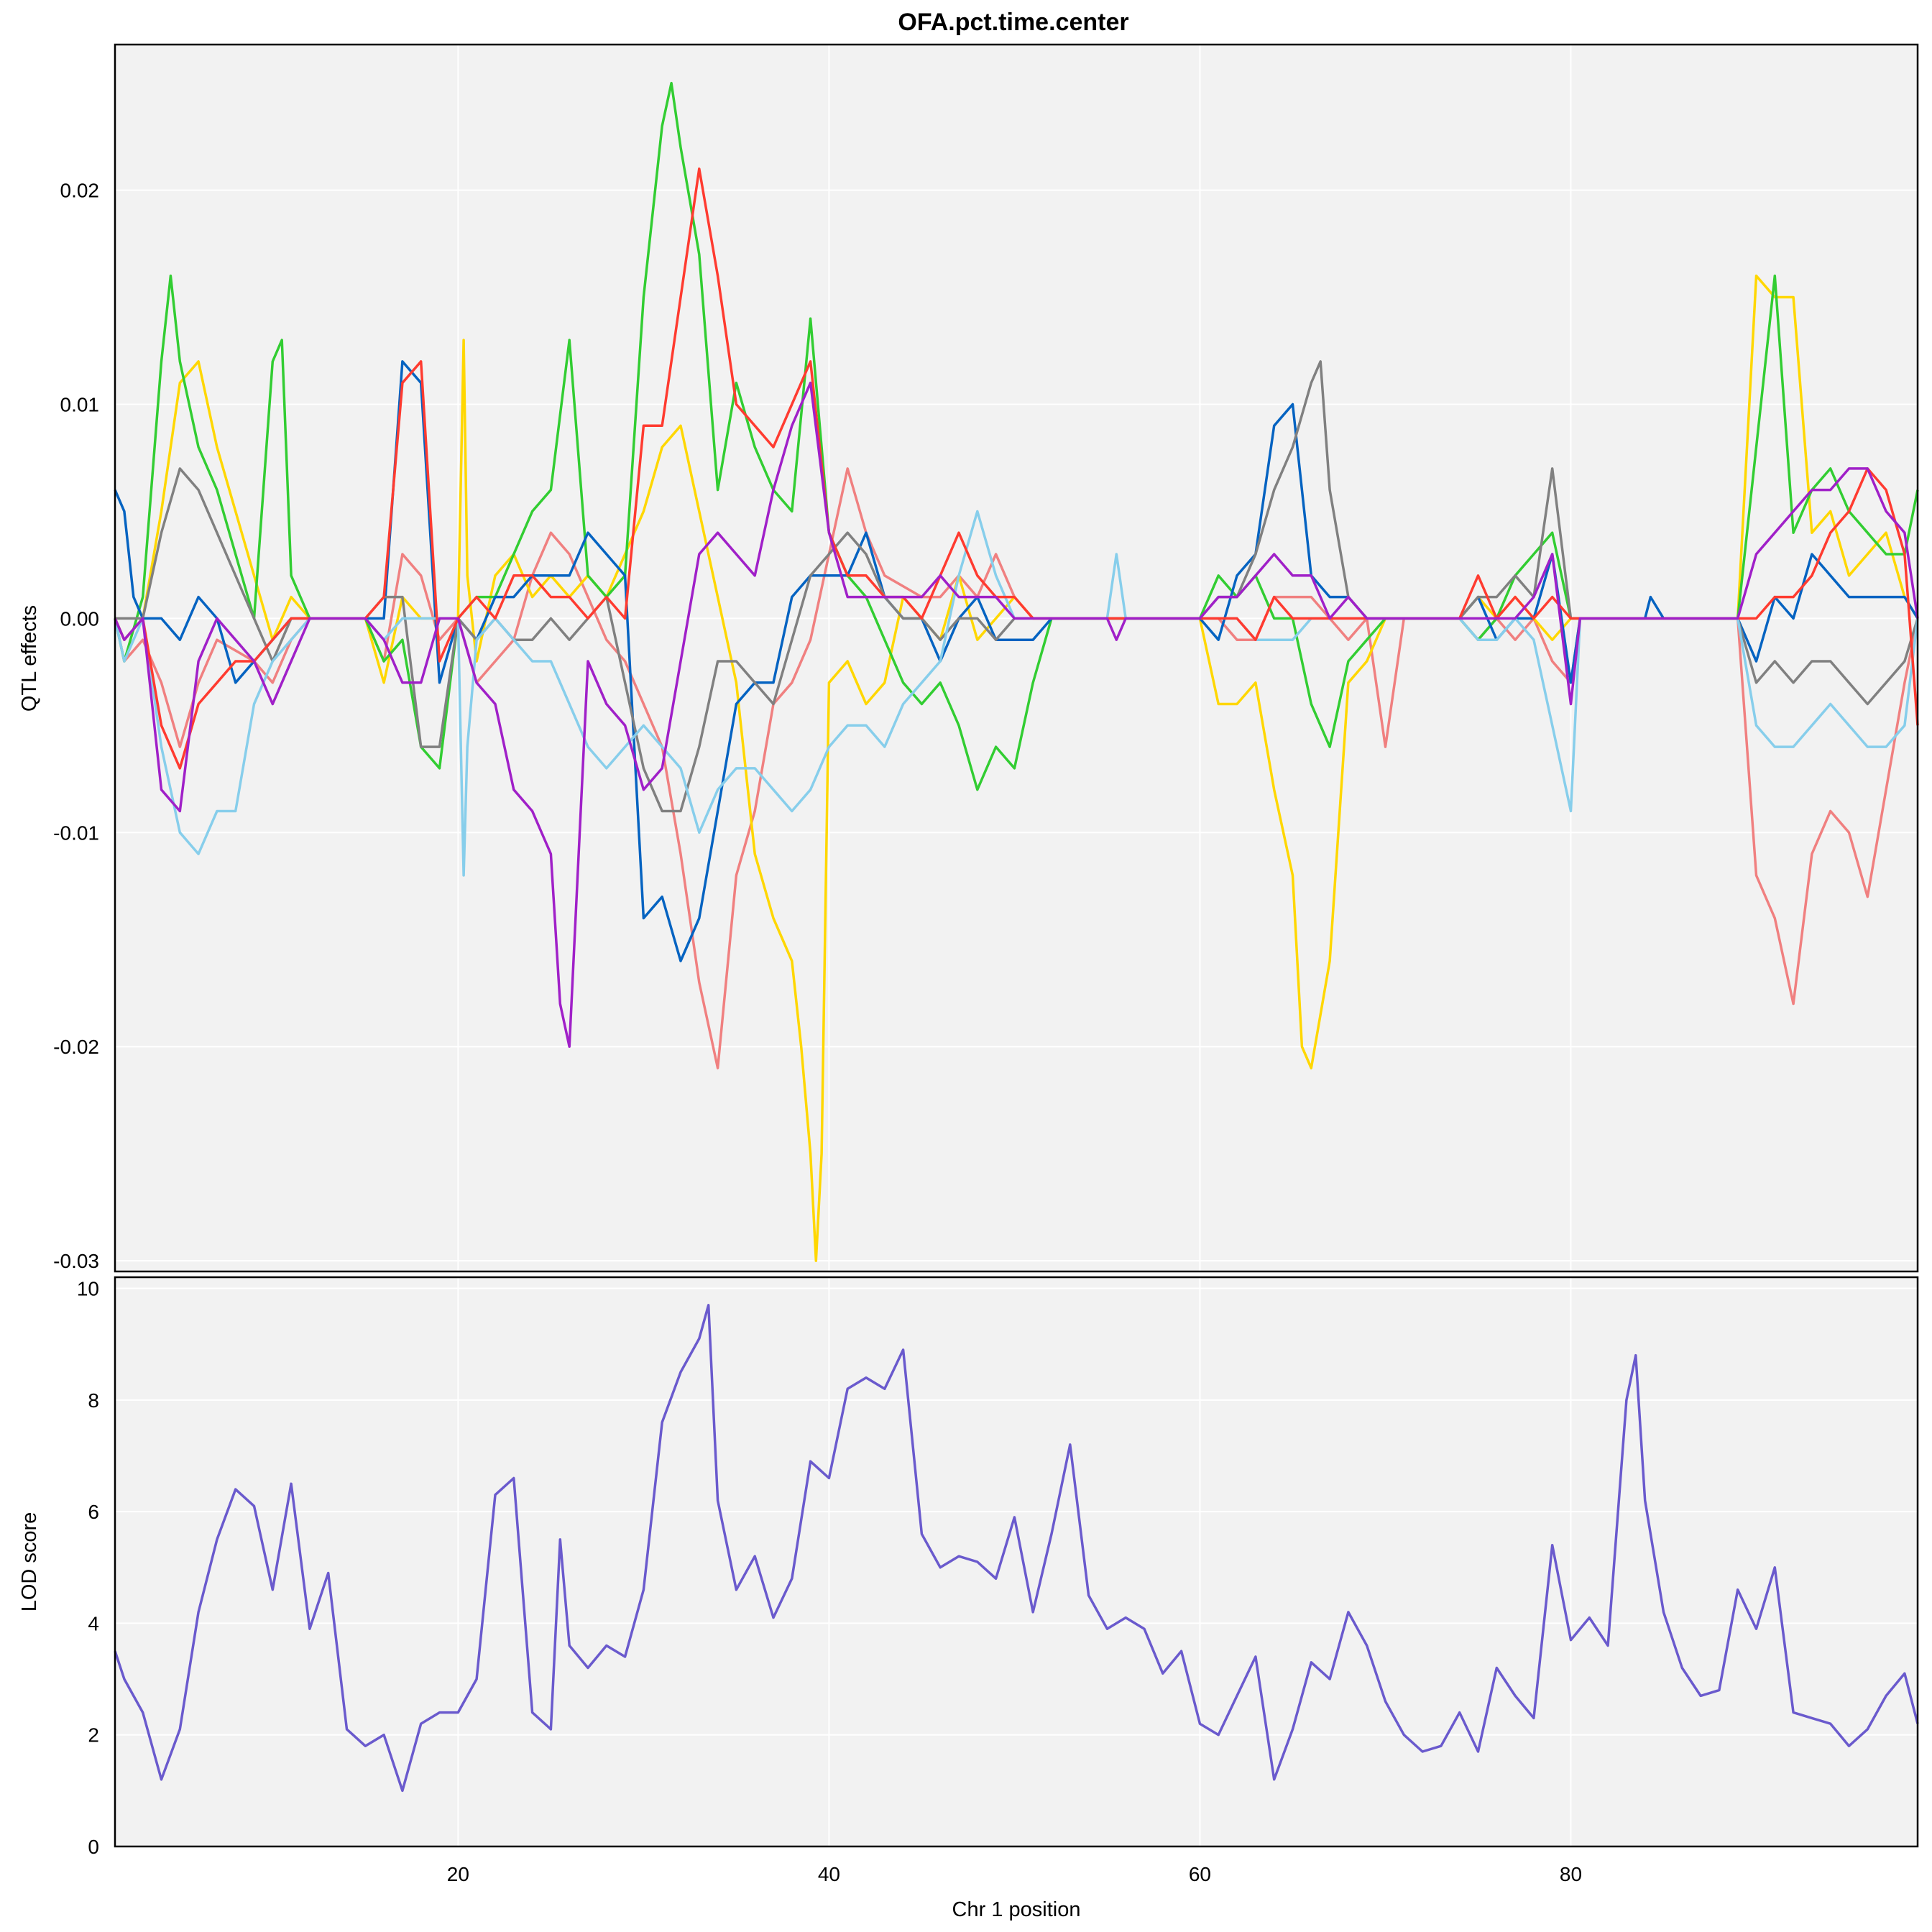  Describe the element at coordinates (76, 833) in the screenshot. I see `effects-y-tick-label: -0.01` at that location.